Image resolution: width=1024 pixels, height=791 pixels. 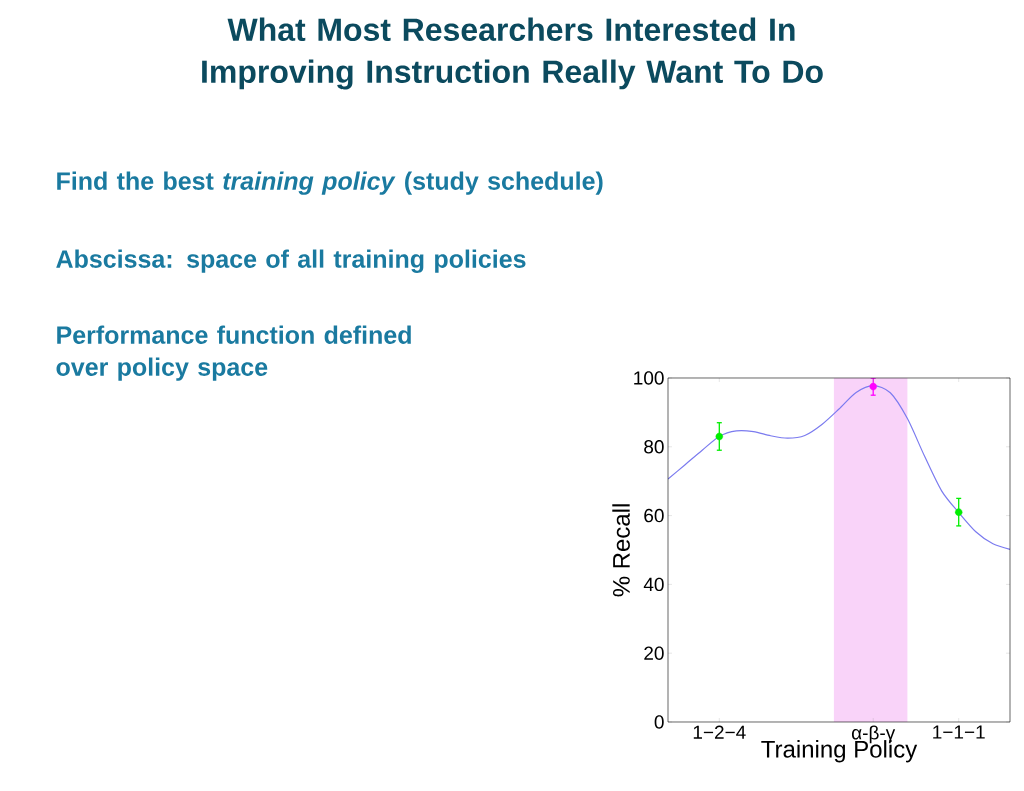 What do you see at coordinates (653, 584) in the screenshot?
I see `y-tick-label: 40` at bounding box center [653, 584].